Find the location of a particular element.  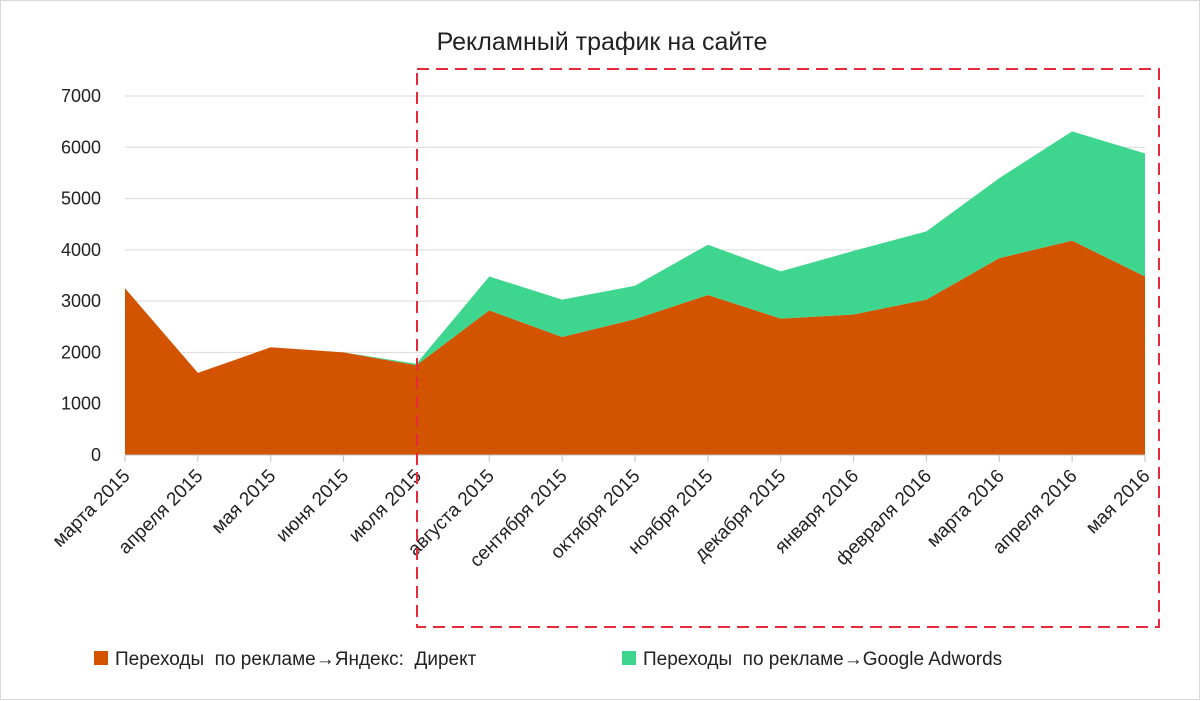

y-axis-ticks: 0 1000 2000 3000 4000 5000 6000 7000 is located at coordinates (81, 275).